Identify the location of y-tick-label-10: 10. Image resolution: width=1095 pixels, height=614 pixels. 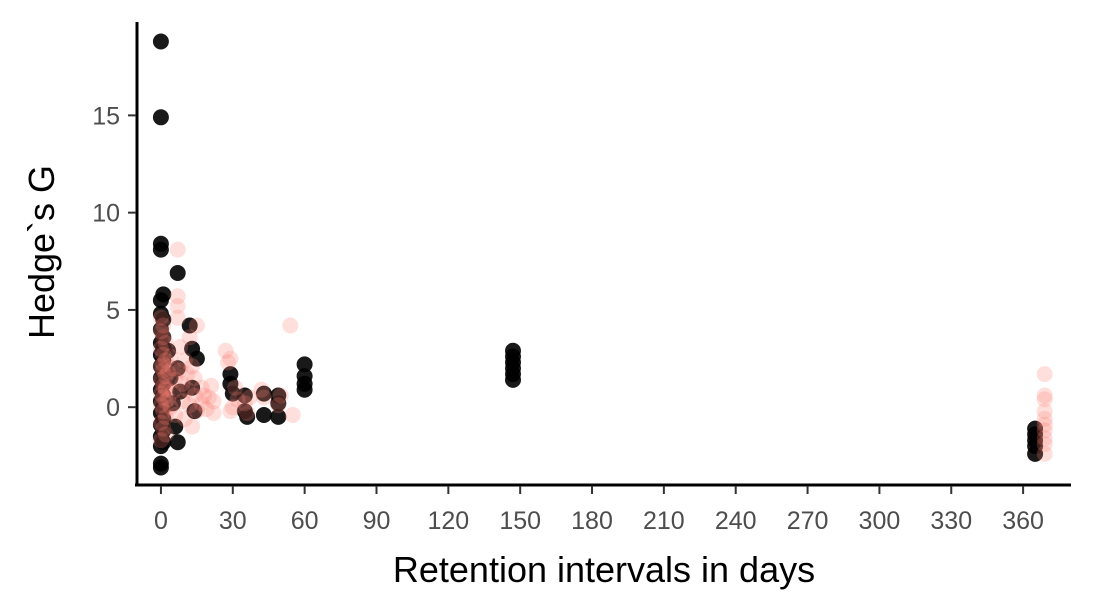
(106, 214).